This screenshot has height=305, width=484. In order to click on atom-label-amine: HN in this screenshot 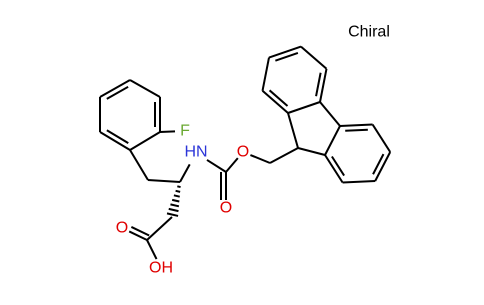, I will do `click(195, 152)`.